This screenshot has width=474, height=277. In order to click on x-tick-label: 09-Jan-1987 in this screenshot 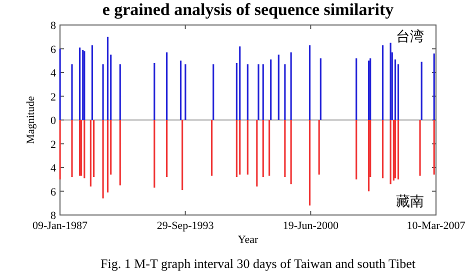, I will do `click(60, 226)`.